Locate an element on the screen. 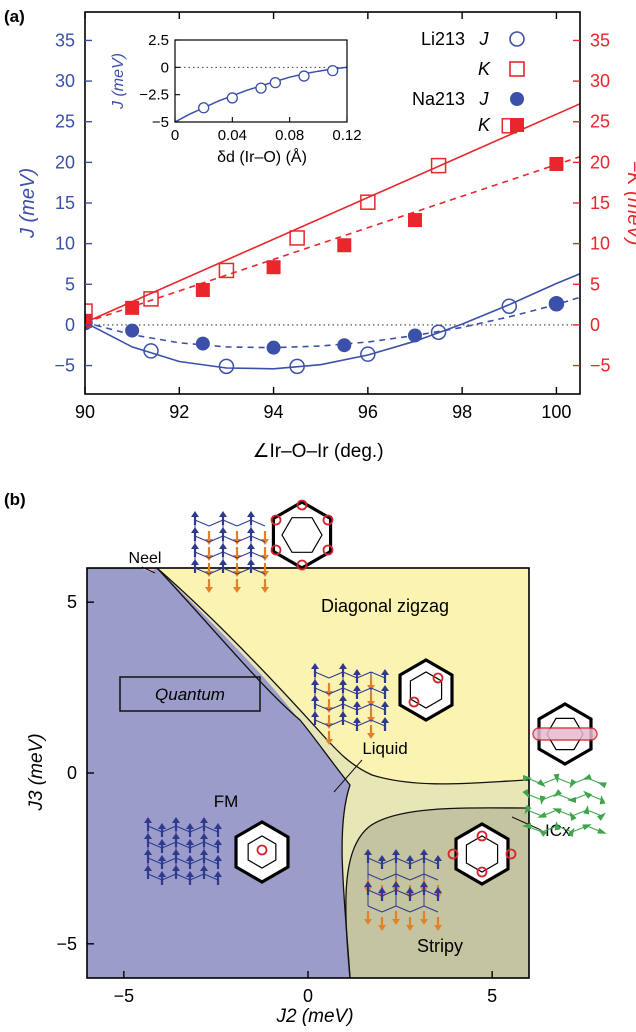  point-na213-k is located at coordinates (344, 245).